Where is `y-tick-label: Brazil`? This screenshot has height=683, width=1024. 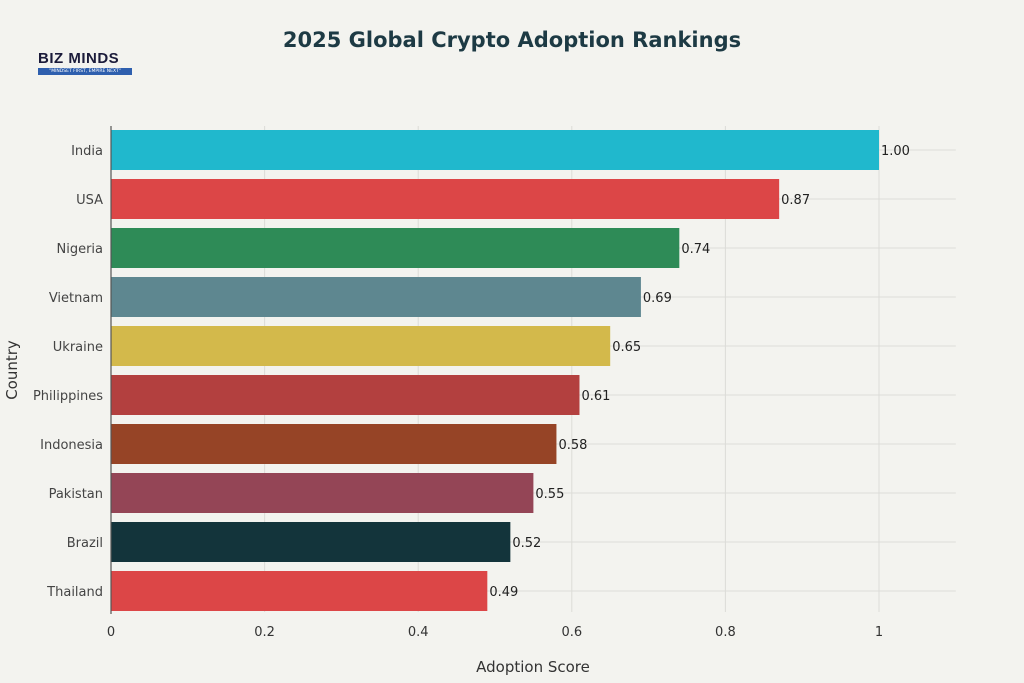
y-tick-label: Brazil is located at coordinates (85, 543).